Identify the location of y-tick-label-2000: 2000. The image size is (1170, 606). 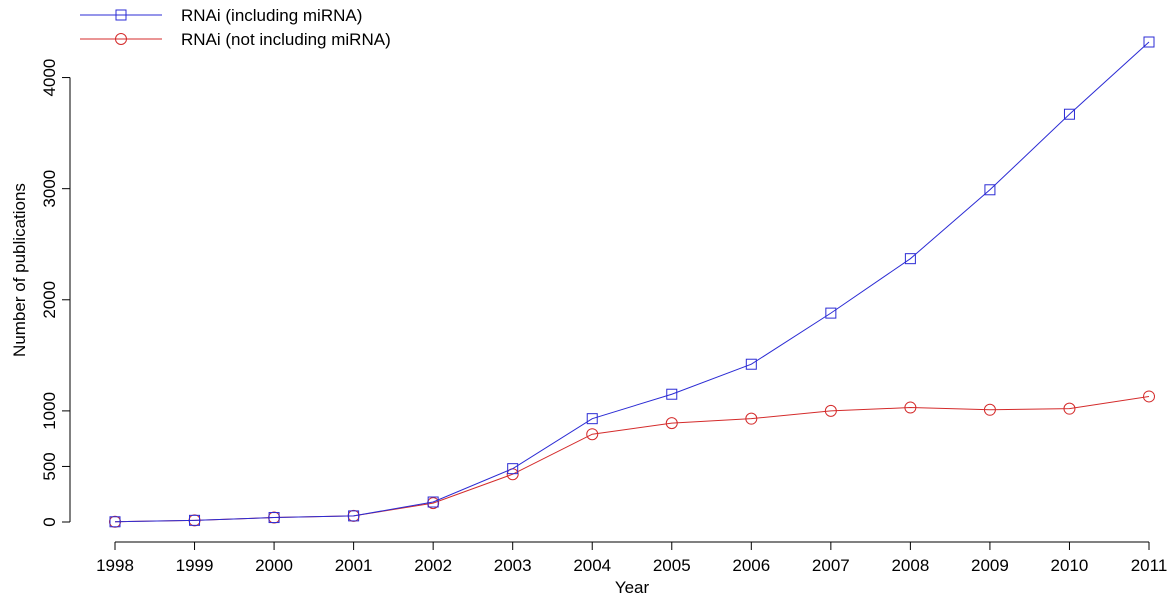
(49, 300).